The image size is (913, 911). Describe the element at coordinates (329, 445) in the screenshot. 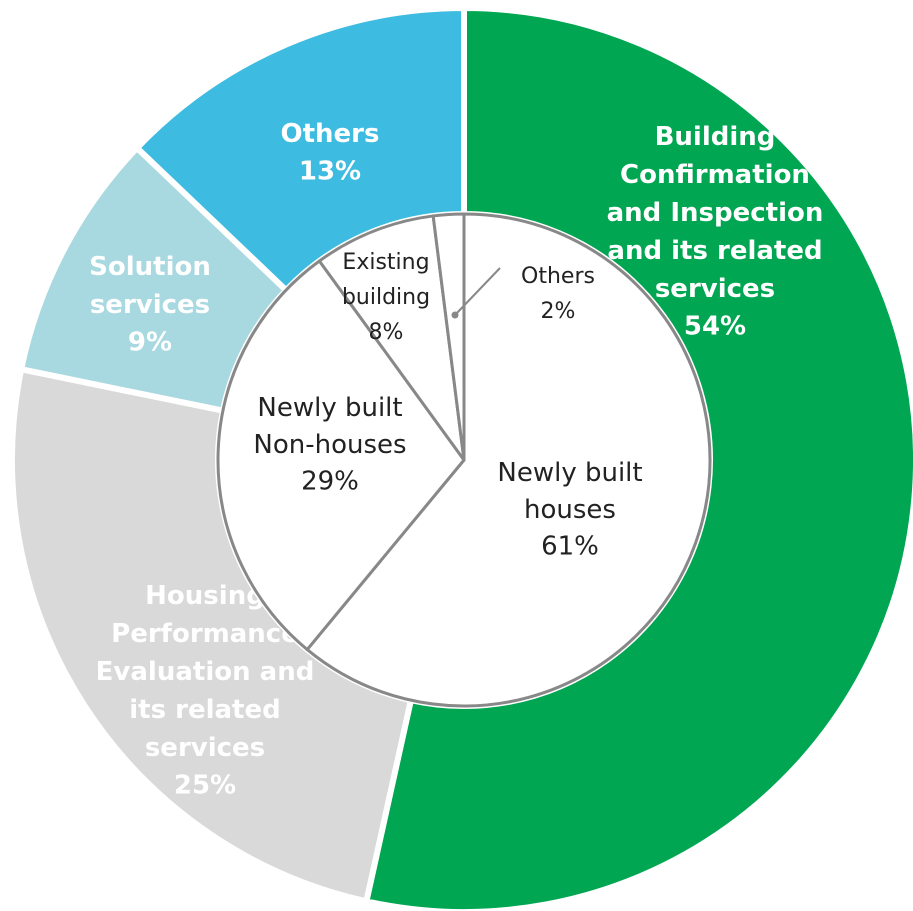

I see `slice-label-line: Non-houses` at that location.